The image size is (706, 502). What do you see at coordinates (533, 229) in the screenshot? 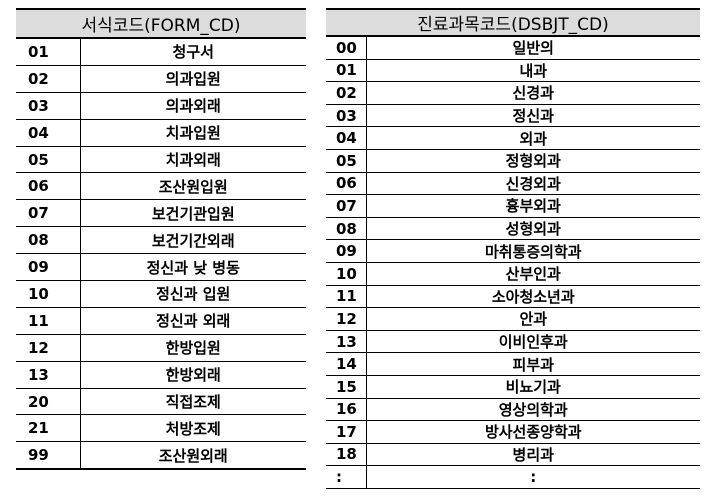
I see `department-code-name-cell: 성형외과` at bounding box center [533, 229].